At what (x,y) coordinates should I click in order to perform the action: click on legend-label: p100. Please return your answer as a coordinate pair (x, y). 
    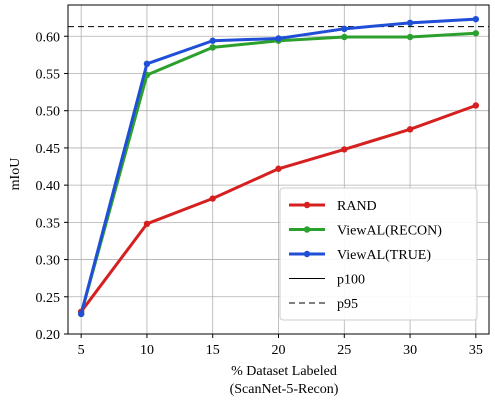
    Looking at the image, I should click on (351, 280).